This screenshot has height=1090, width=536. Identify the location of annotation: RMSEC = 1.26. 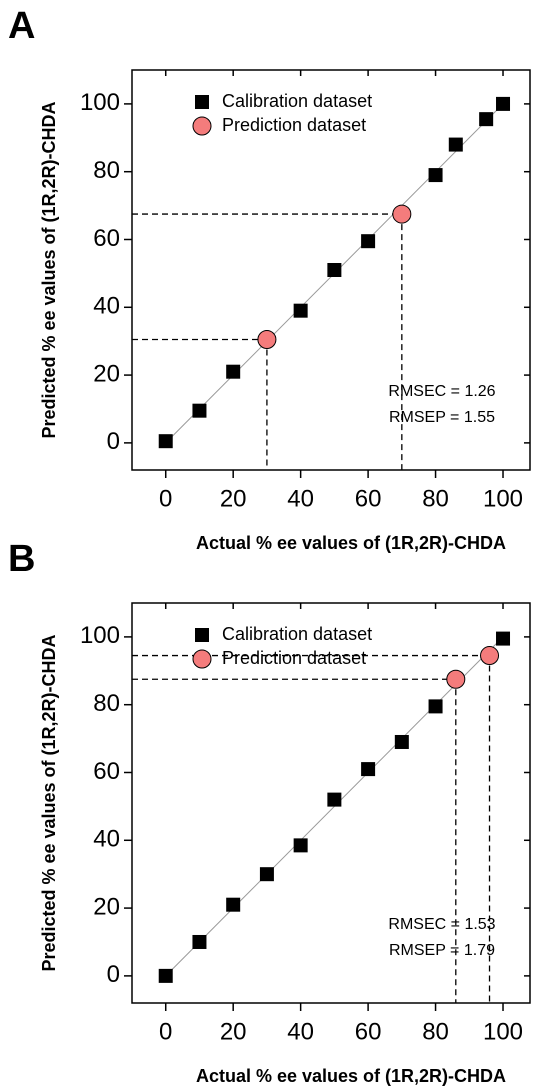
(441, 391).